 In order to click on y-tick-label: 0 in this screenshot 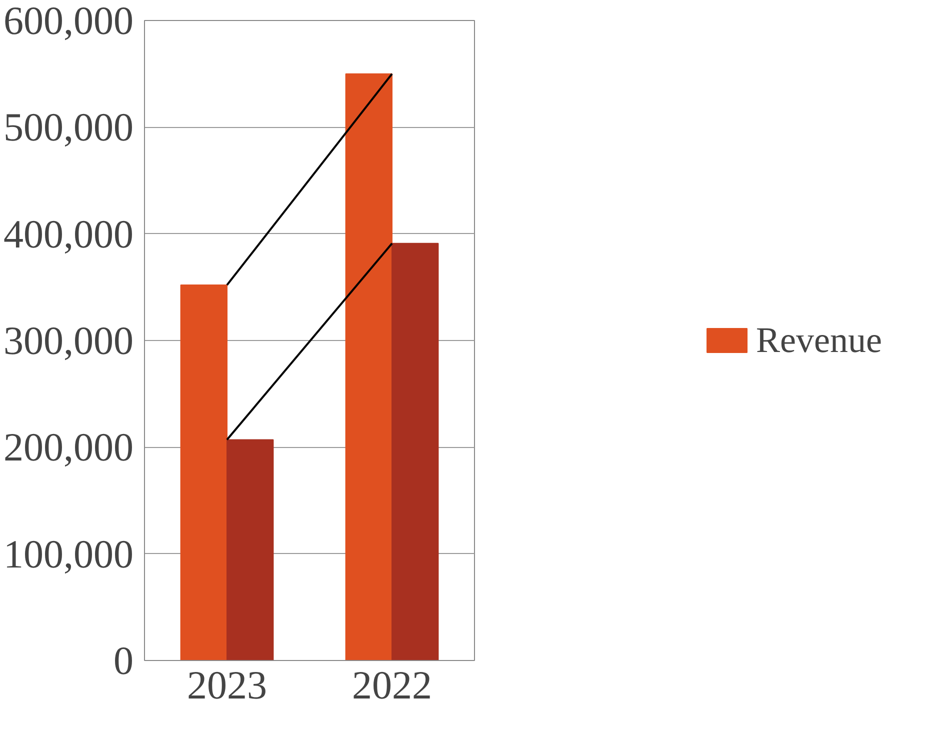, I will do `click(124, 660)`.